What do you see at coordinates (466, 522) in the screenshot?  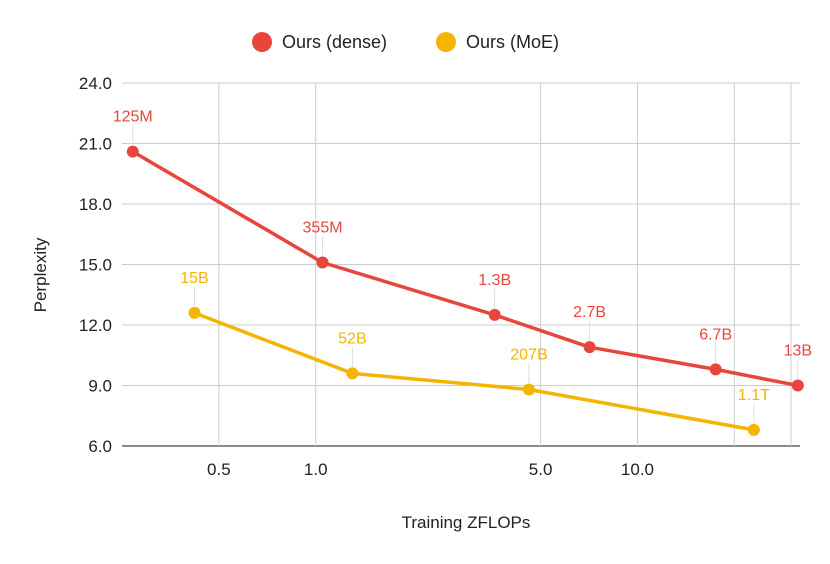 I see `x-axis-title: Training ZFLOPs` at bounding box center [466, 522].